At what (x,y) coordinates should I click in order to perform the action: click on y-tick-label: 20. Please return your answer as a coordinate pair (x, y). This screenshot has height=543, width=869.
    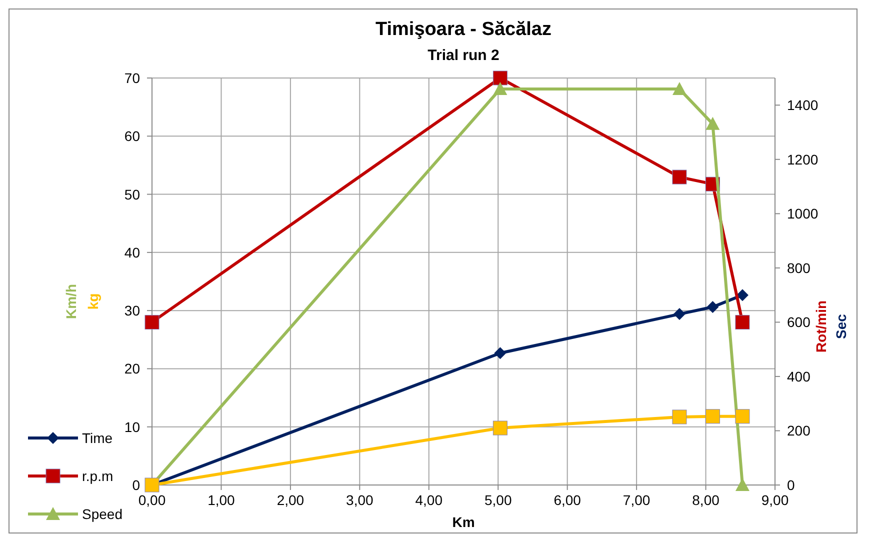
    Looking at the image, I should click on (132, 368).